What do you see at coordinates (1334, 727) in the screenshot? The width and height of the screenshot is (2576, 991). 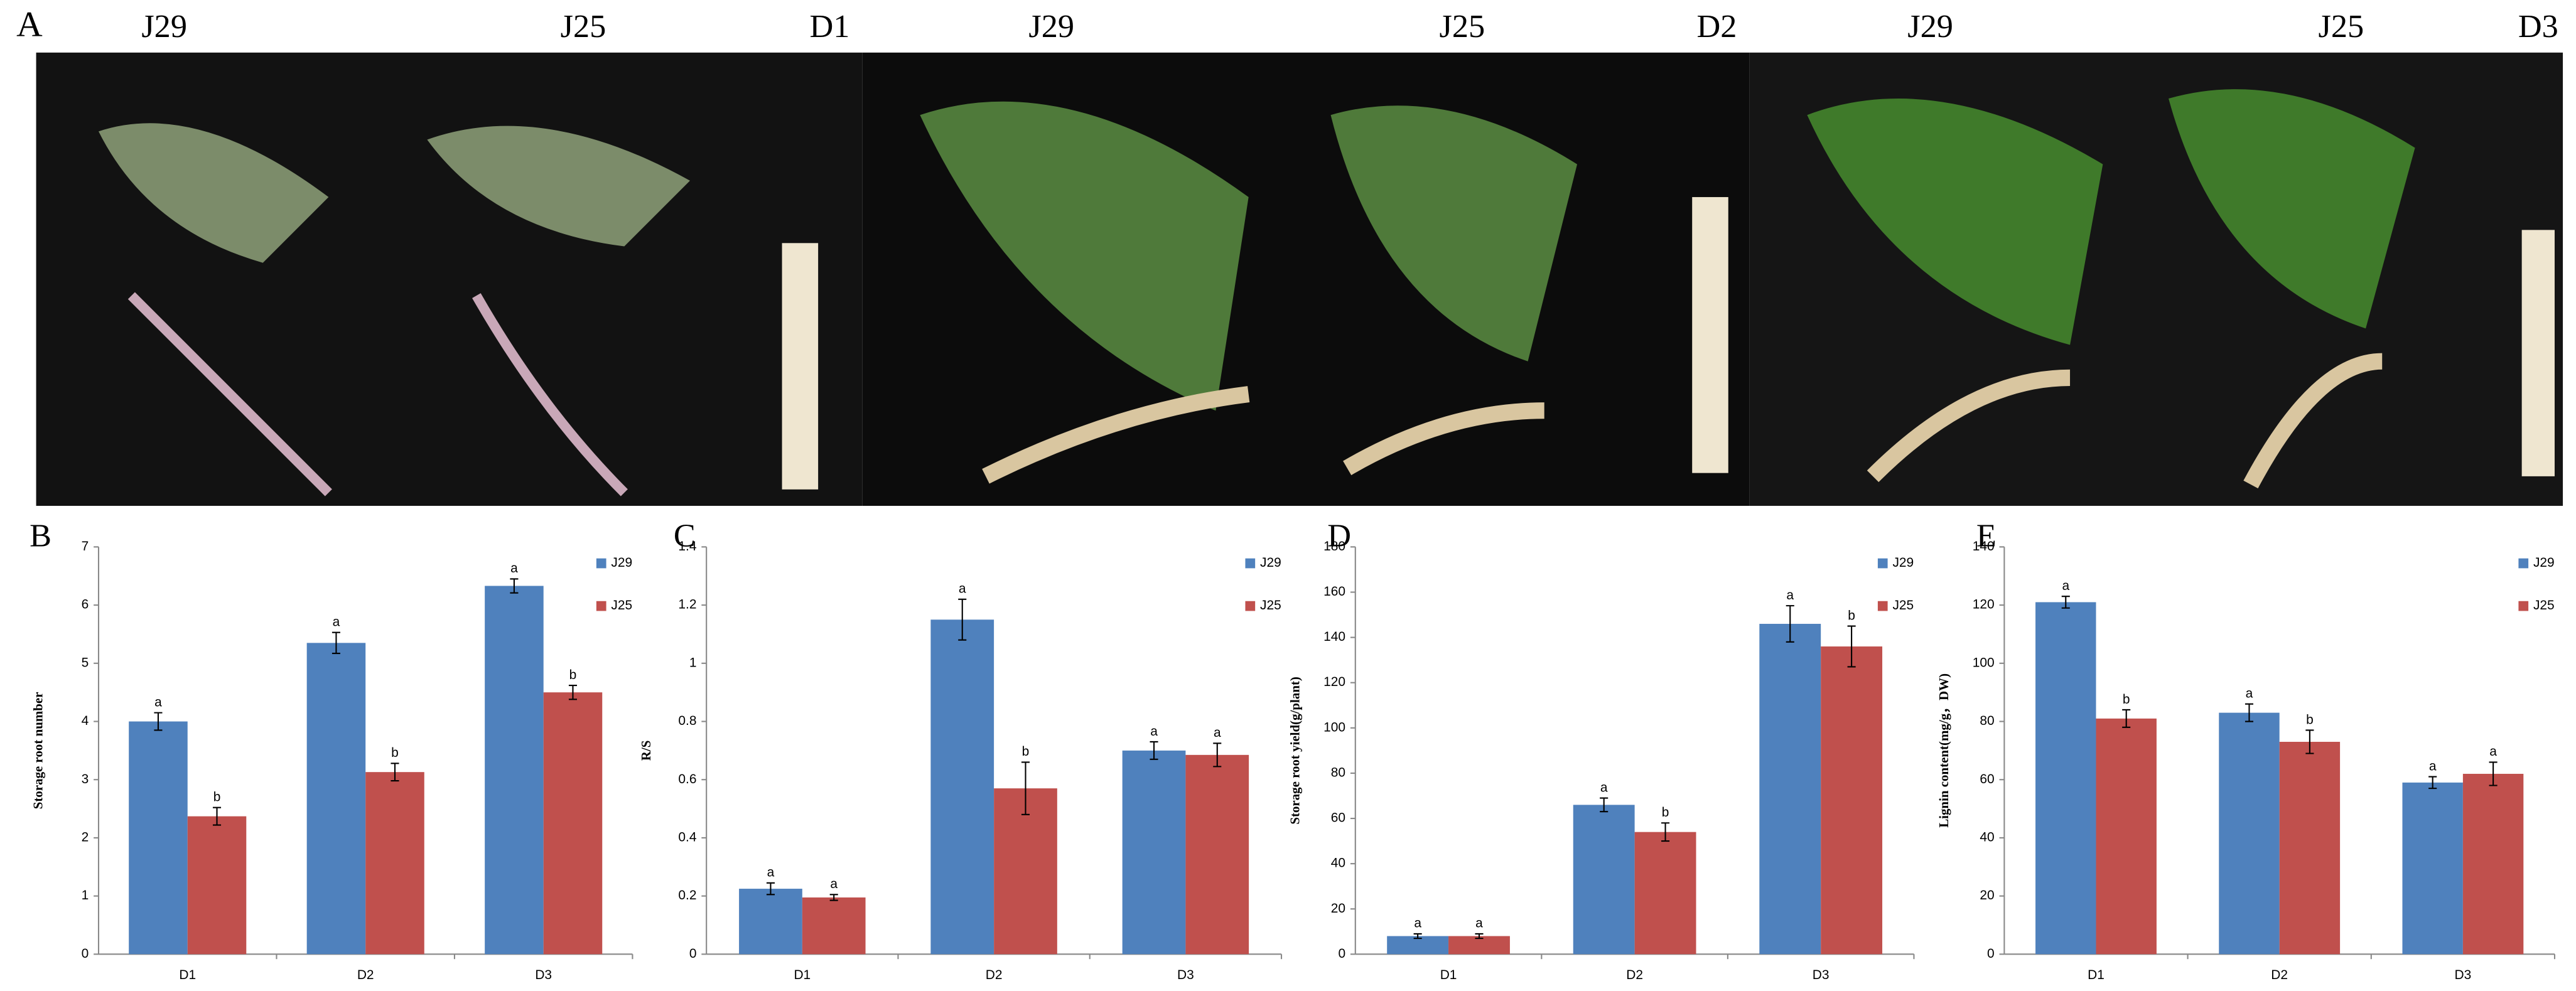 I see `y-tick-label: 100` at bounding box center [1334, 727].